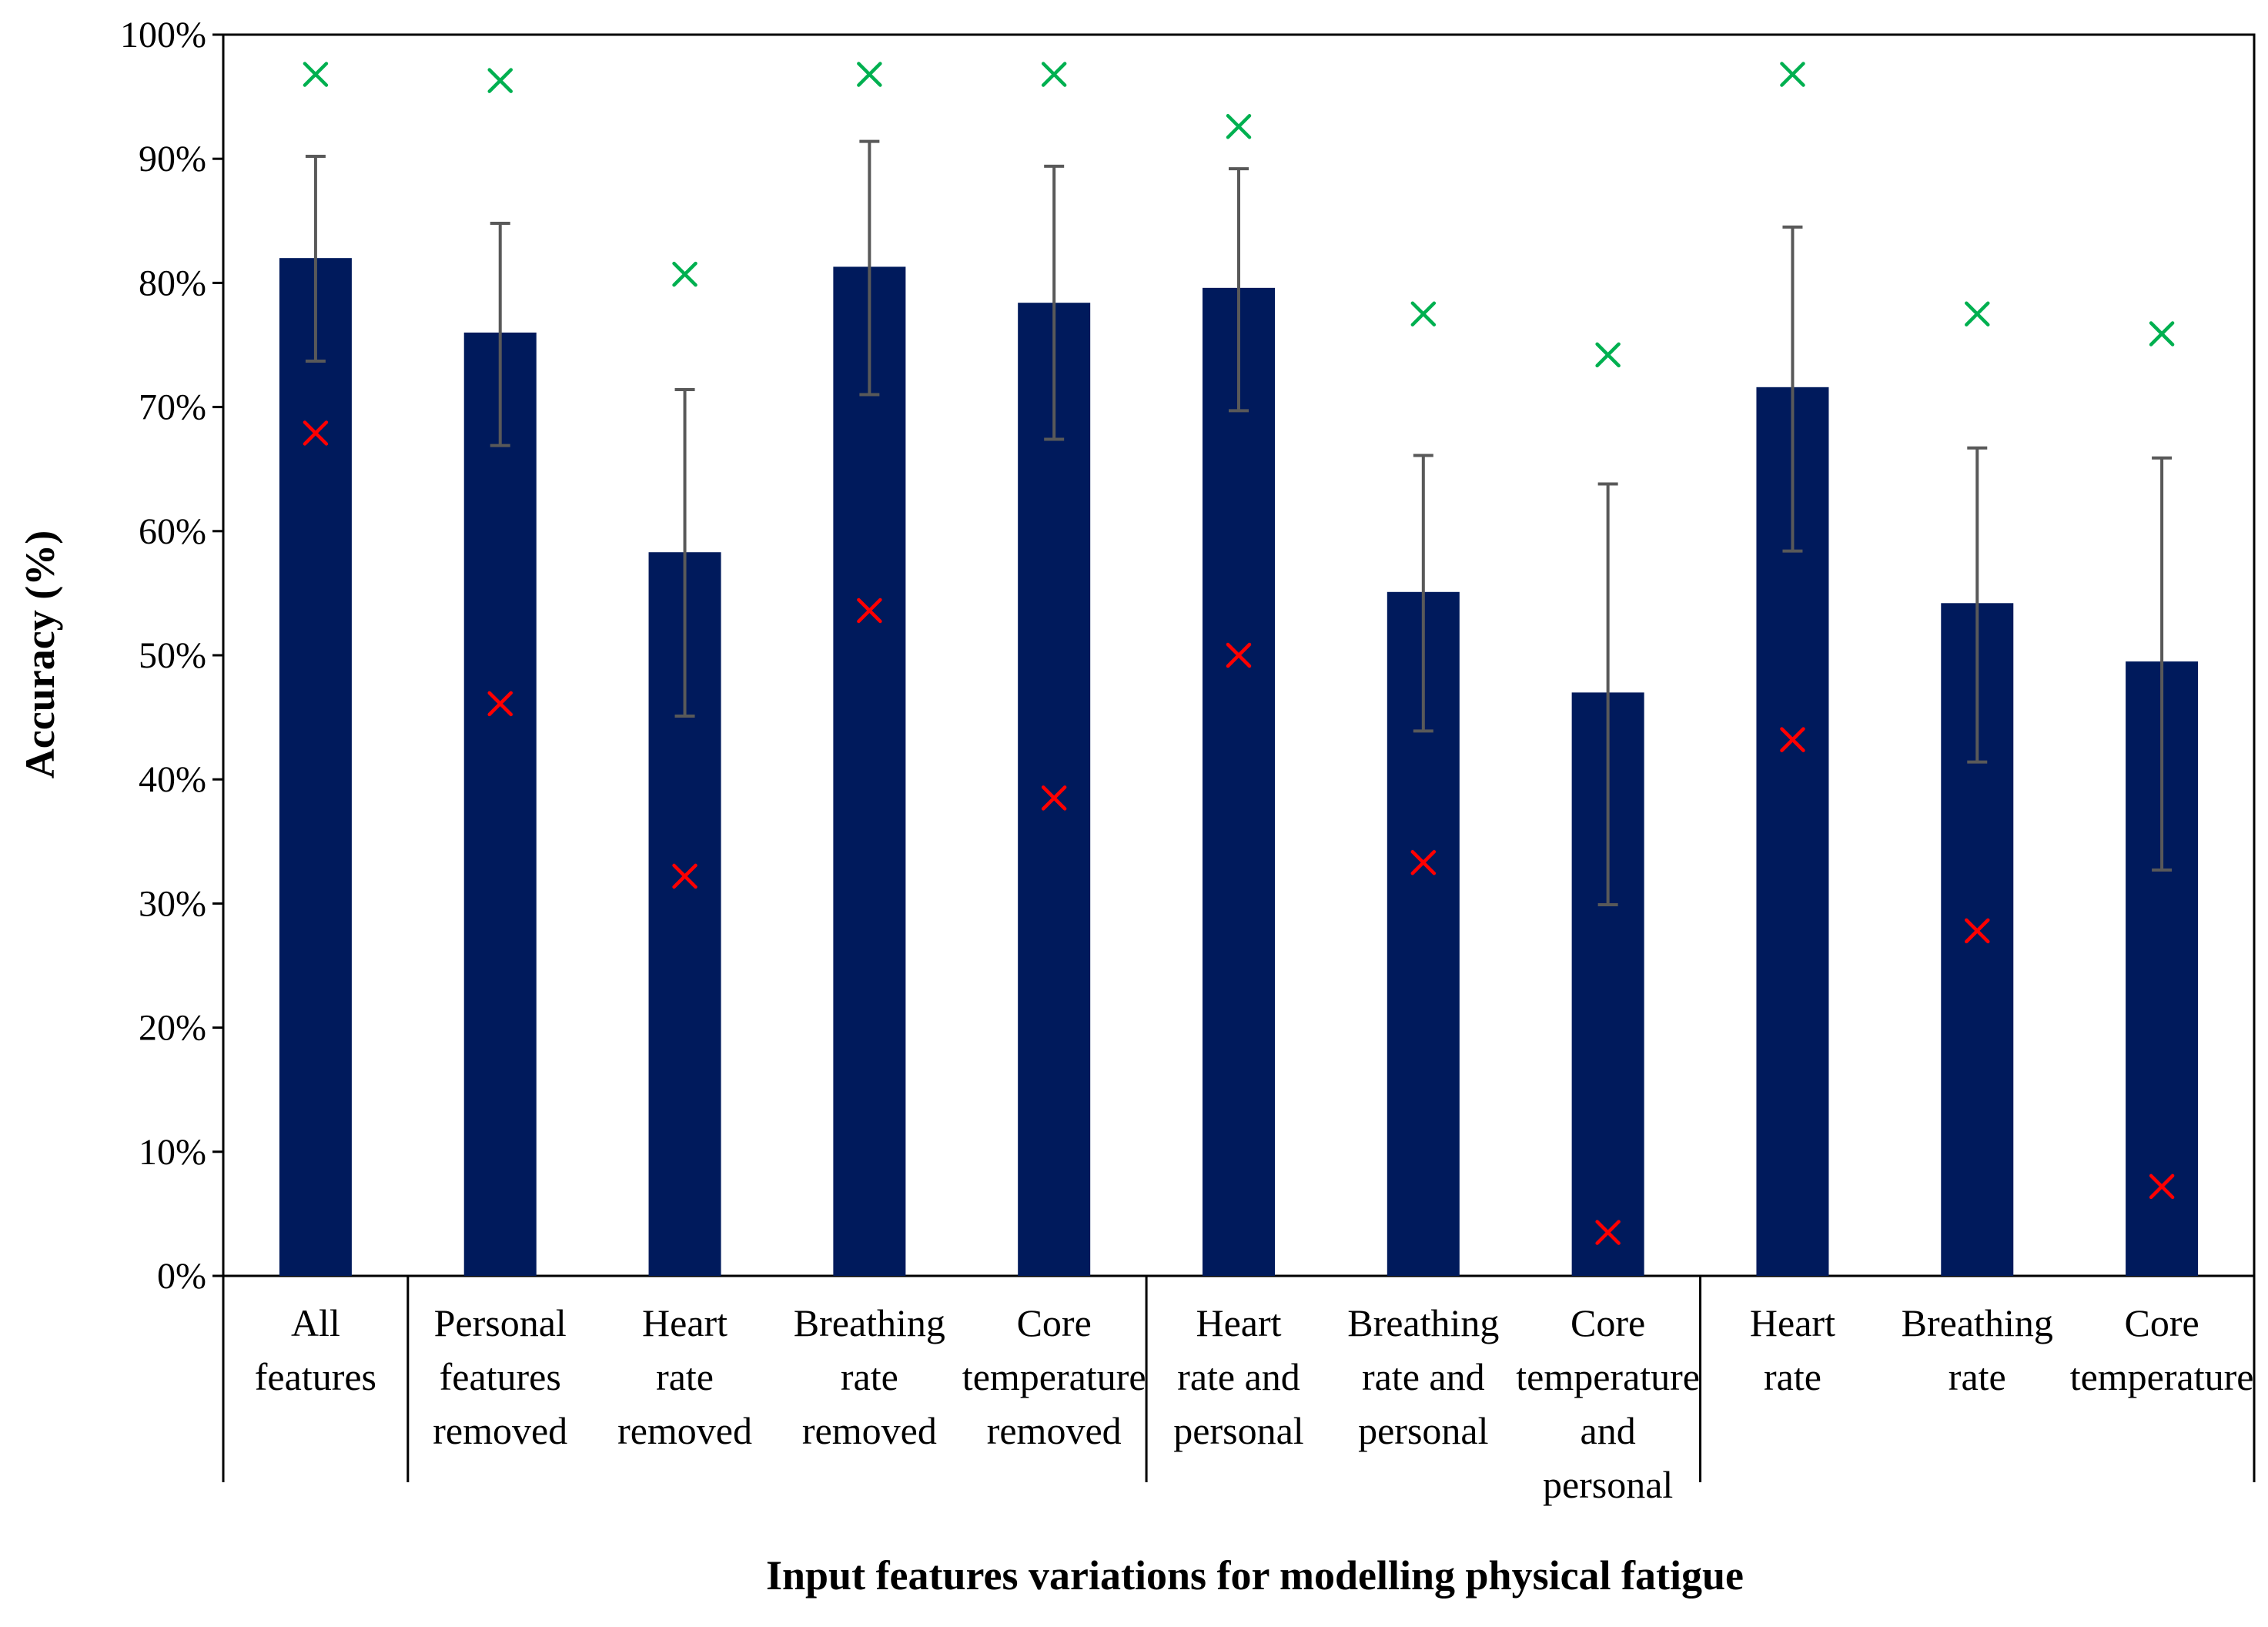 The height and width of the screenshot is (1627, 2268). I want to click on y-tick-label: 0%, so click(181, 1276).